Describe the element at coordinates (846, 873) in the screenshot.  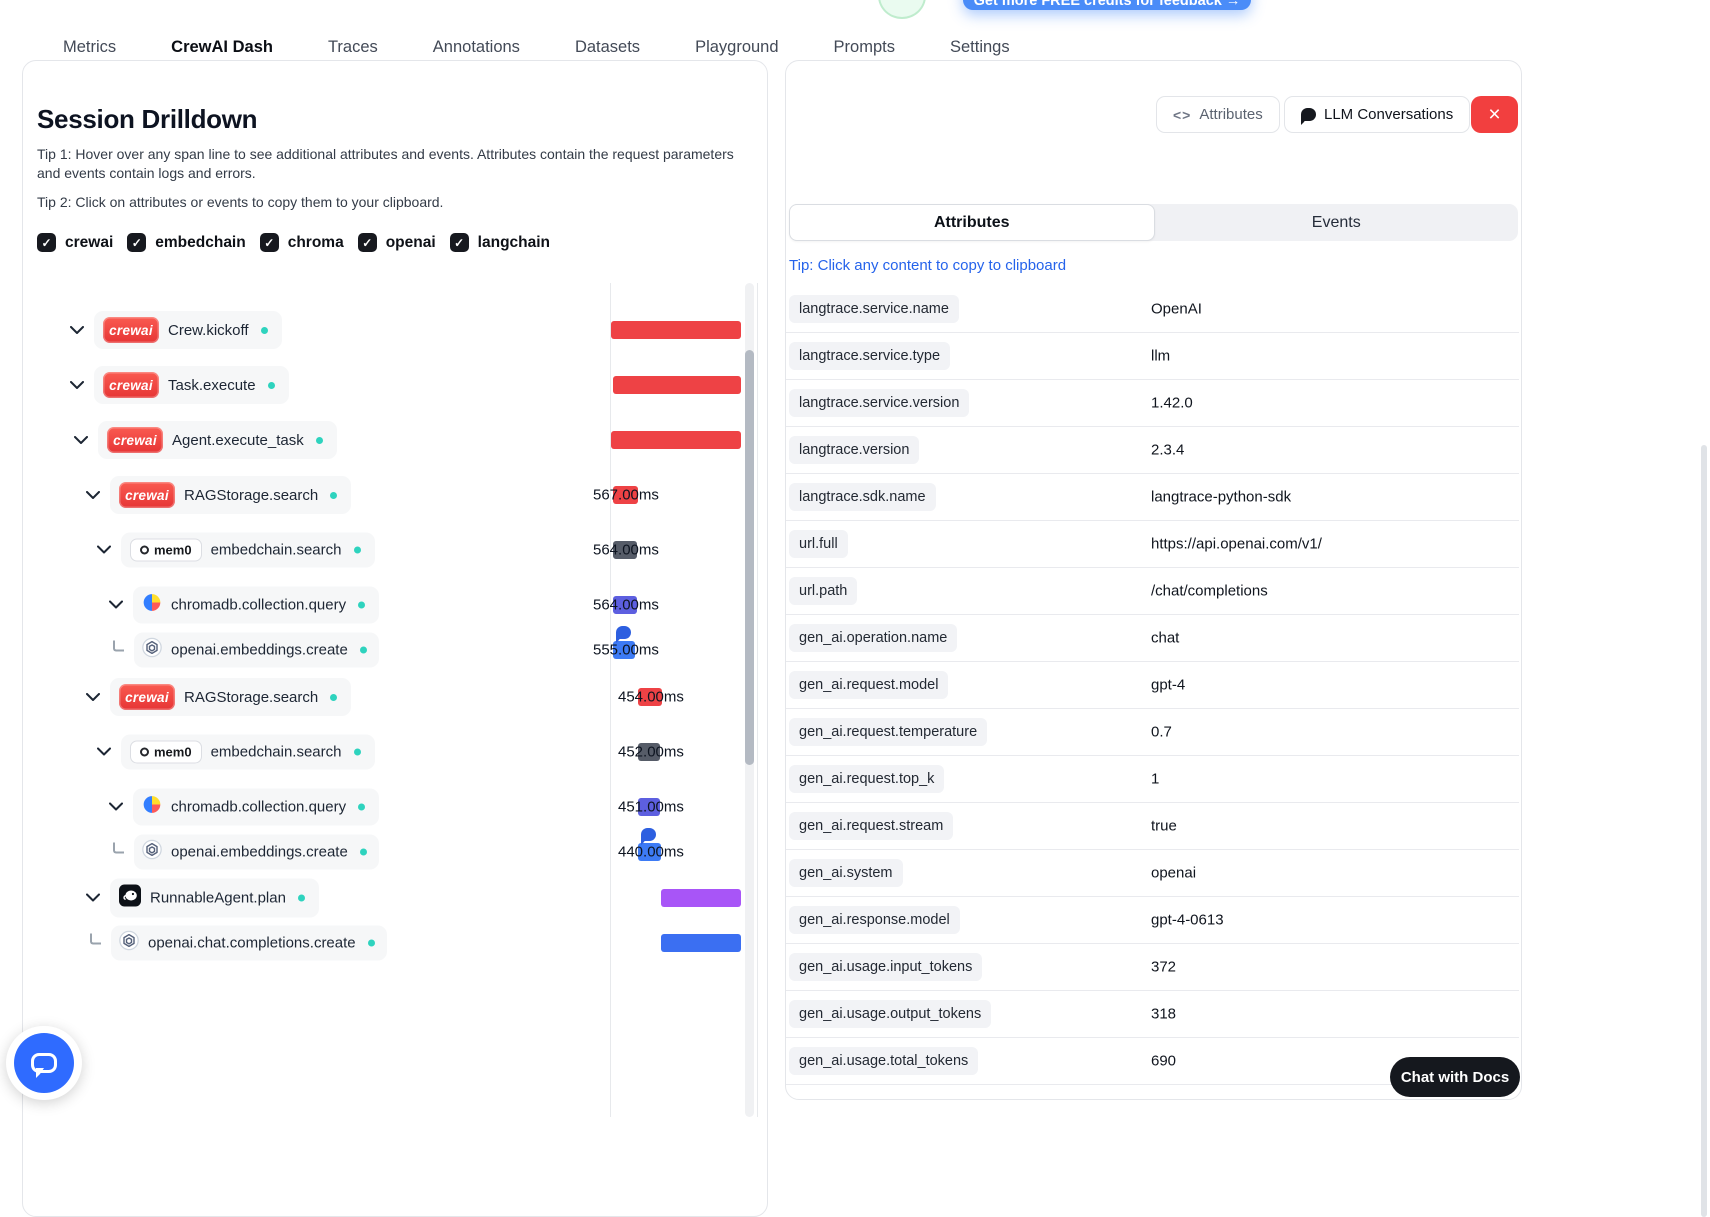
I see `attr-key-gen-ai-system: gen_ai.system` at that location.